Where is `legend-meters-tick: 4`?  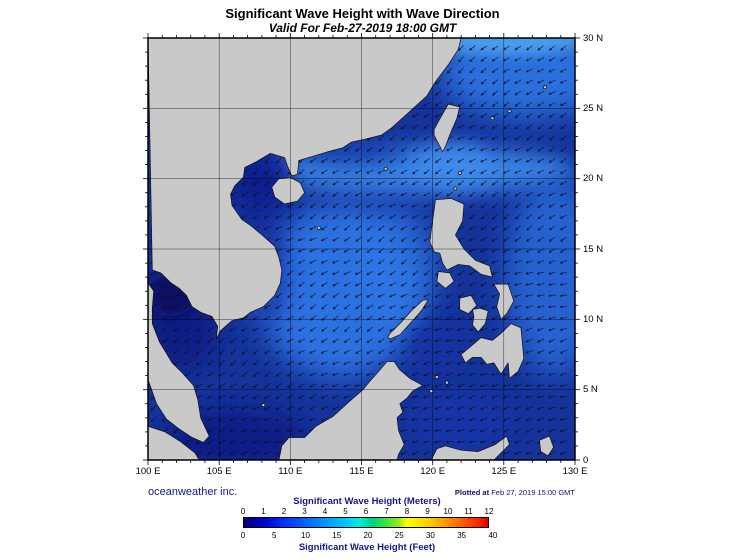 legend-meters-tick: 4 is located at coordinates (325, 511).